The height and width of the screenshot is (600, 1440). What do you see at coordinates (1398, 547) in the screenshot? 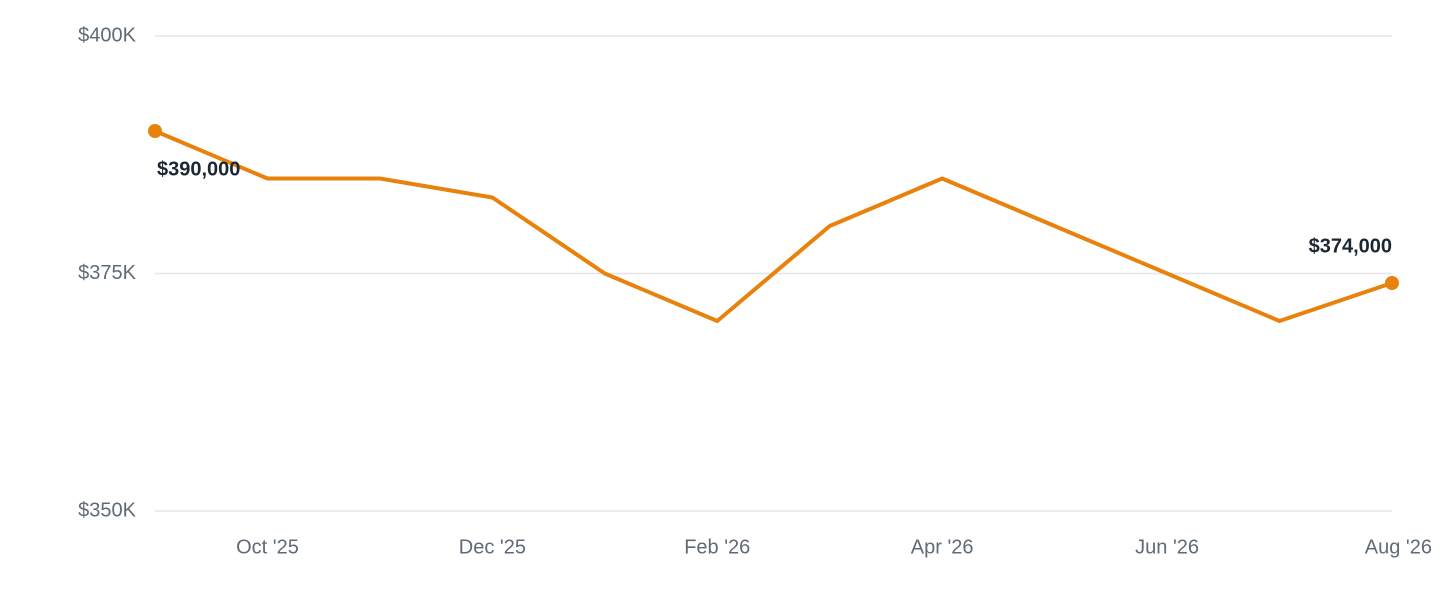
I see `x-tick-label: Aug '26` at bounding box center [1398, 547].